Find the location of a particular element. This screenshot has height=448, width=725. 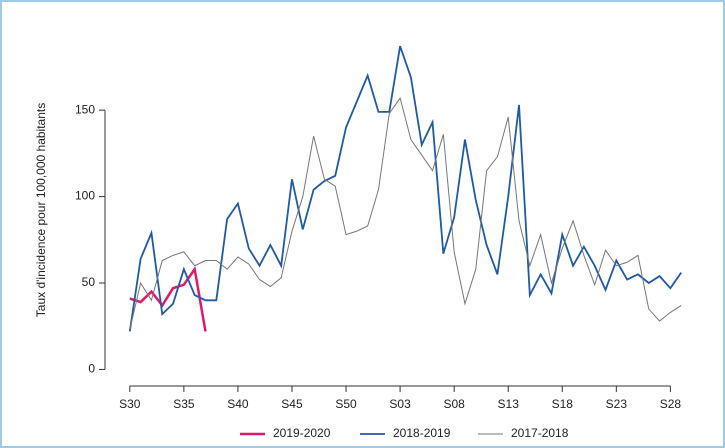

legend-label: 2018-2019 is located at coordinates (422, 433).